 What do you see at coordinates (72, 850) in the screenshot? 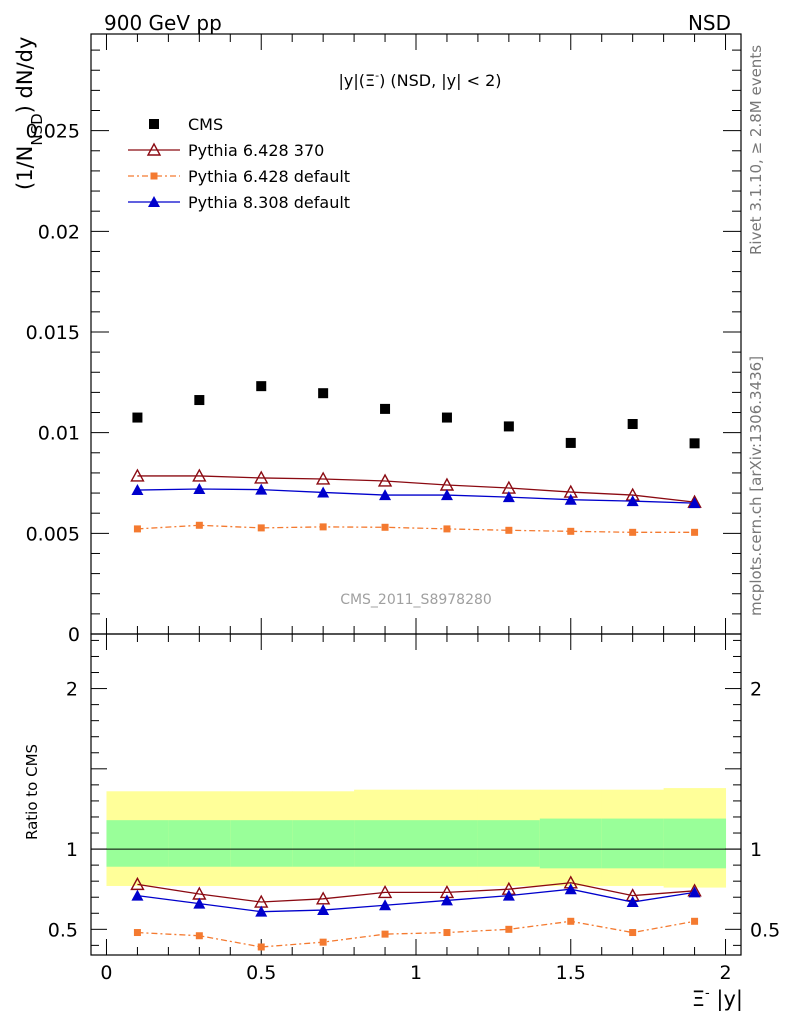
I see `ratio-y-tick-label: 1` at bounding box center [72, 850].